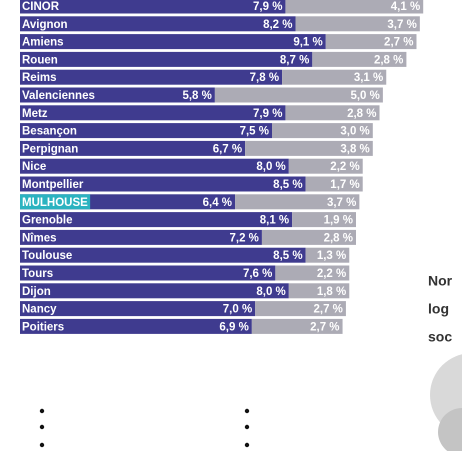  What do you see at coordinates (277, 25) in the screenshot?
I see `value-label: 8,2 %` at bounding box center [277, 25].